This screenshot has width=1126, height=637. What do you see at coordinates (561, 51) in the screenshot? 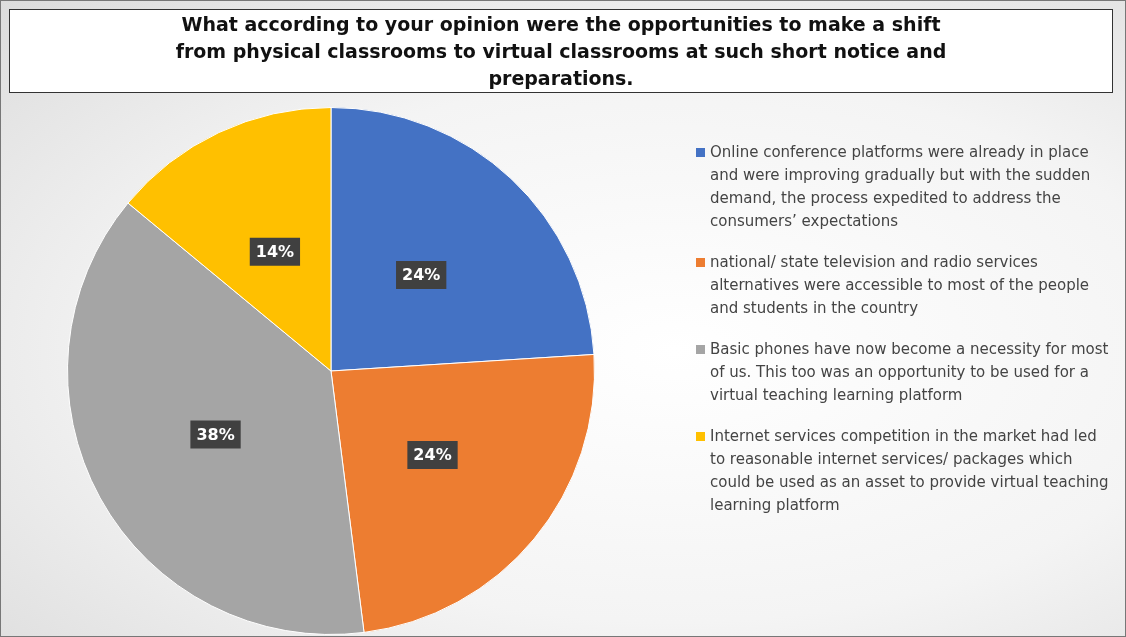
I see `chart-title: What according to your opinion were the opportunities to make a shift from physical classrooms to virtual classrooms at such short notice and preparations.` at bounding box center [561, 51].